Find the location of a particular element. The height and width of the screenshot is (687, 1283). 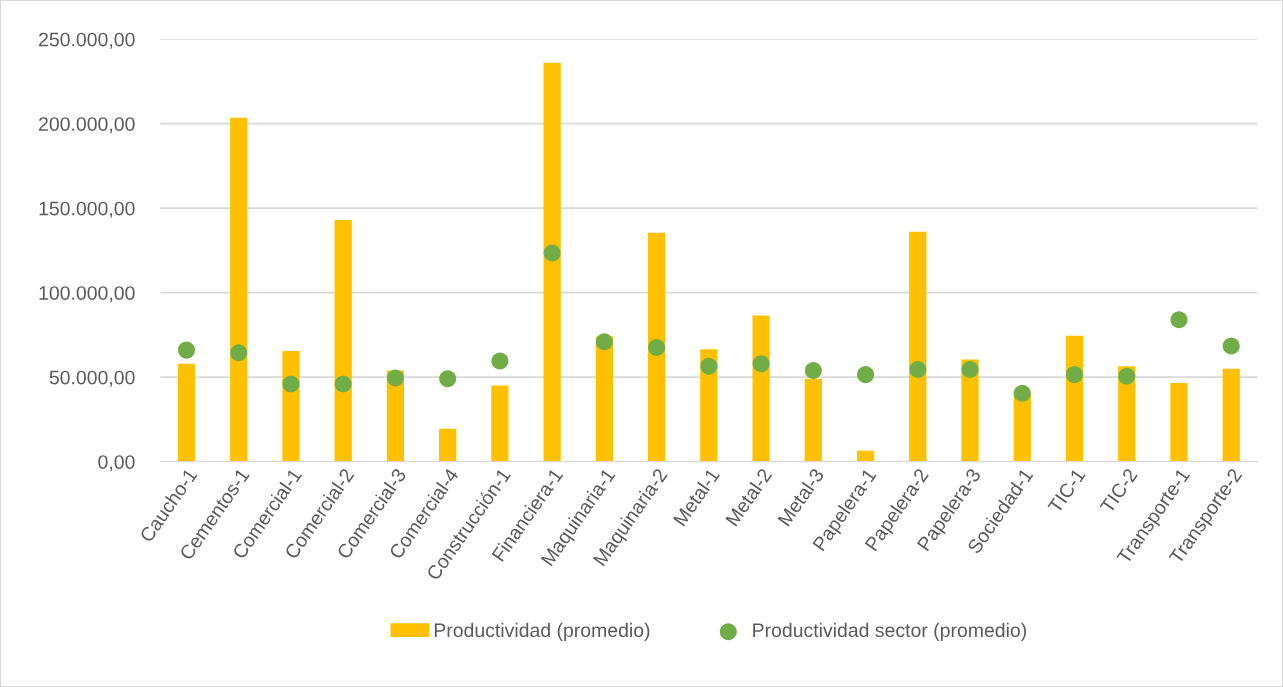

y-tick-label: 0,00 is located at coordinates (116, 463).